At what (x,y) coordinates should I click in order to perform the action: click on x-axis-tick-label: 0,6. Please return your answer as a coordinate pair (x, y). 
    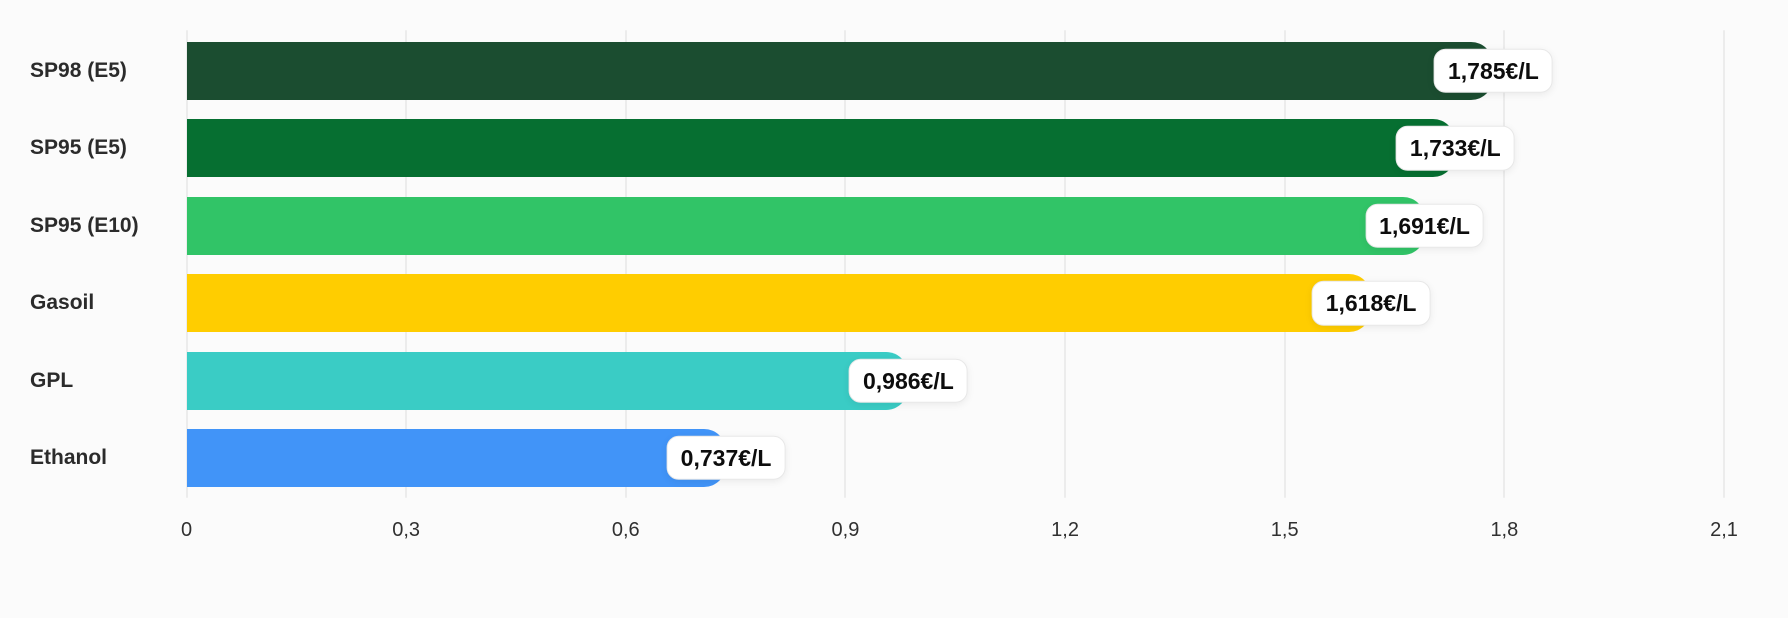
    Looking at the image, I should click on (625, 530).